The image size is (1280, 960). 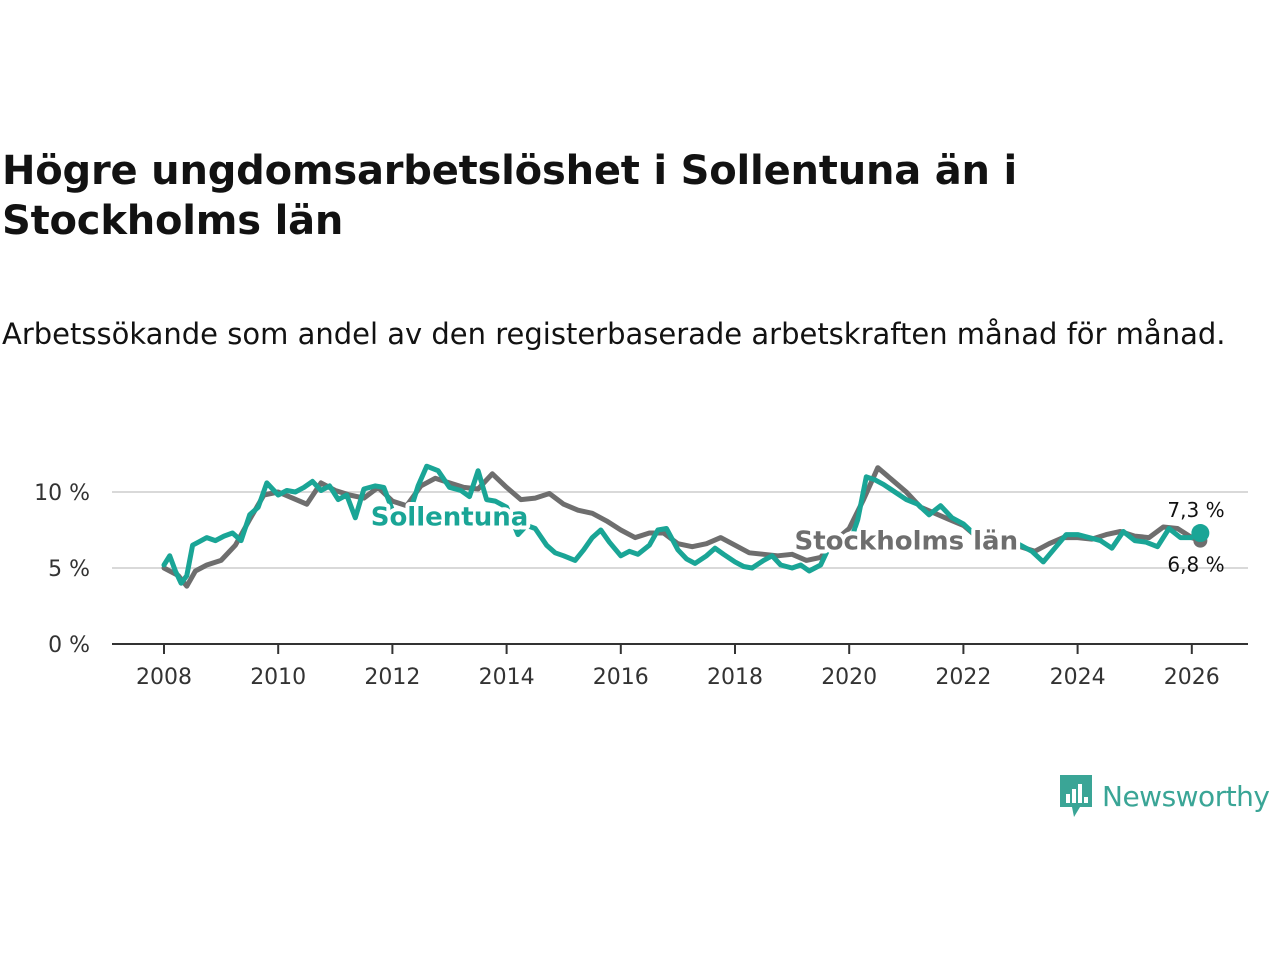 I want to click on y-tick-label: 0 %, so click(x=69, y=645).